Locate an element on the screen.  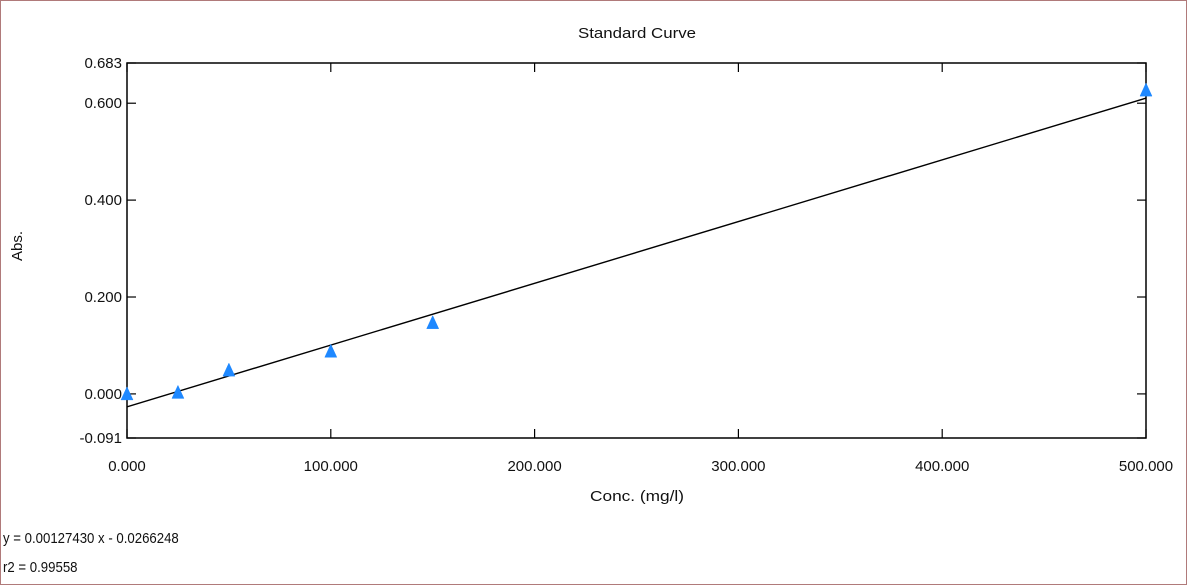
x-tick-label: 400.000 is located at coordinates (942, 466).